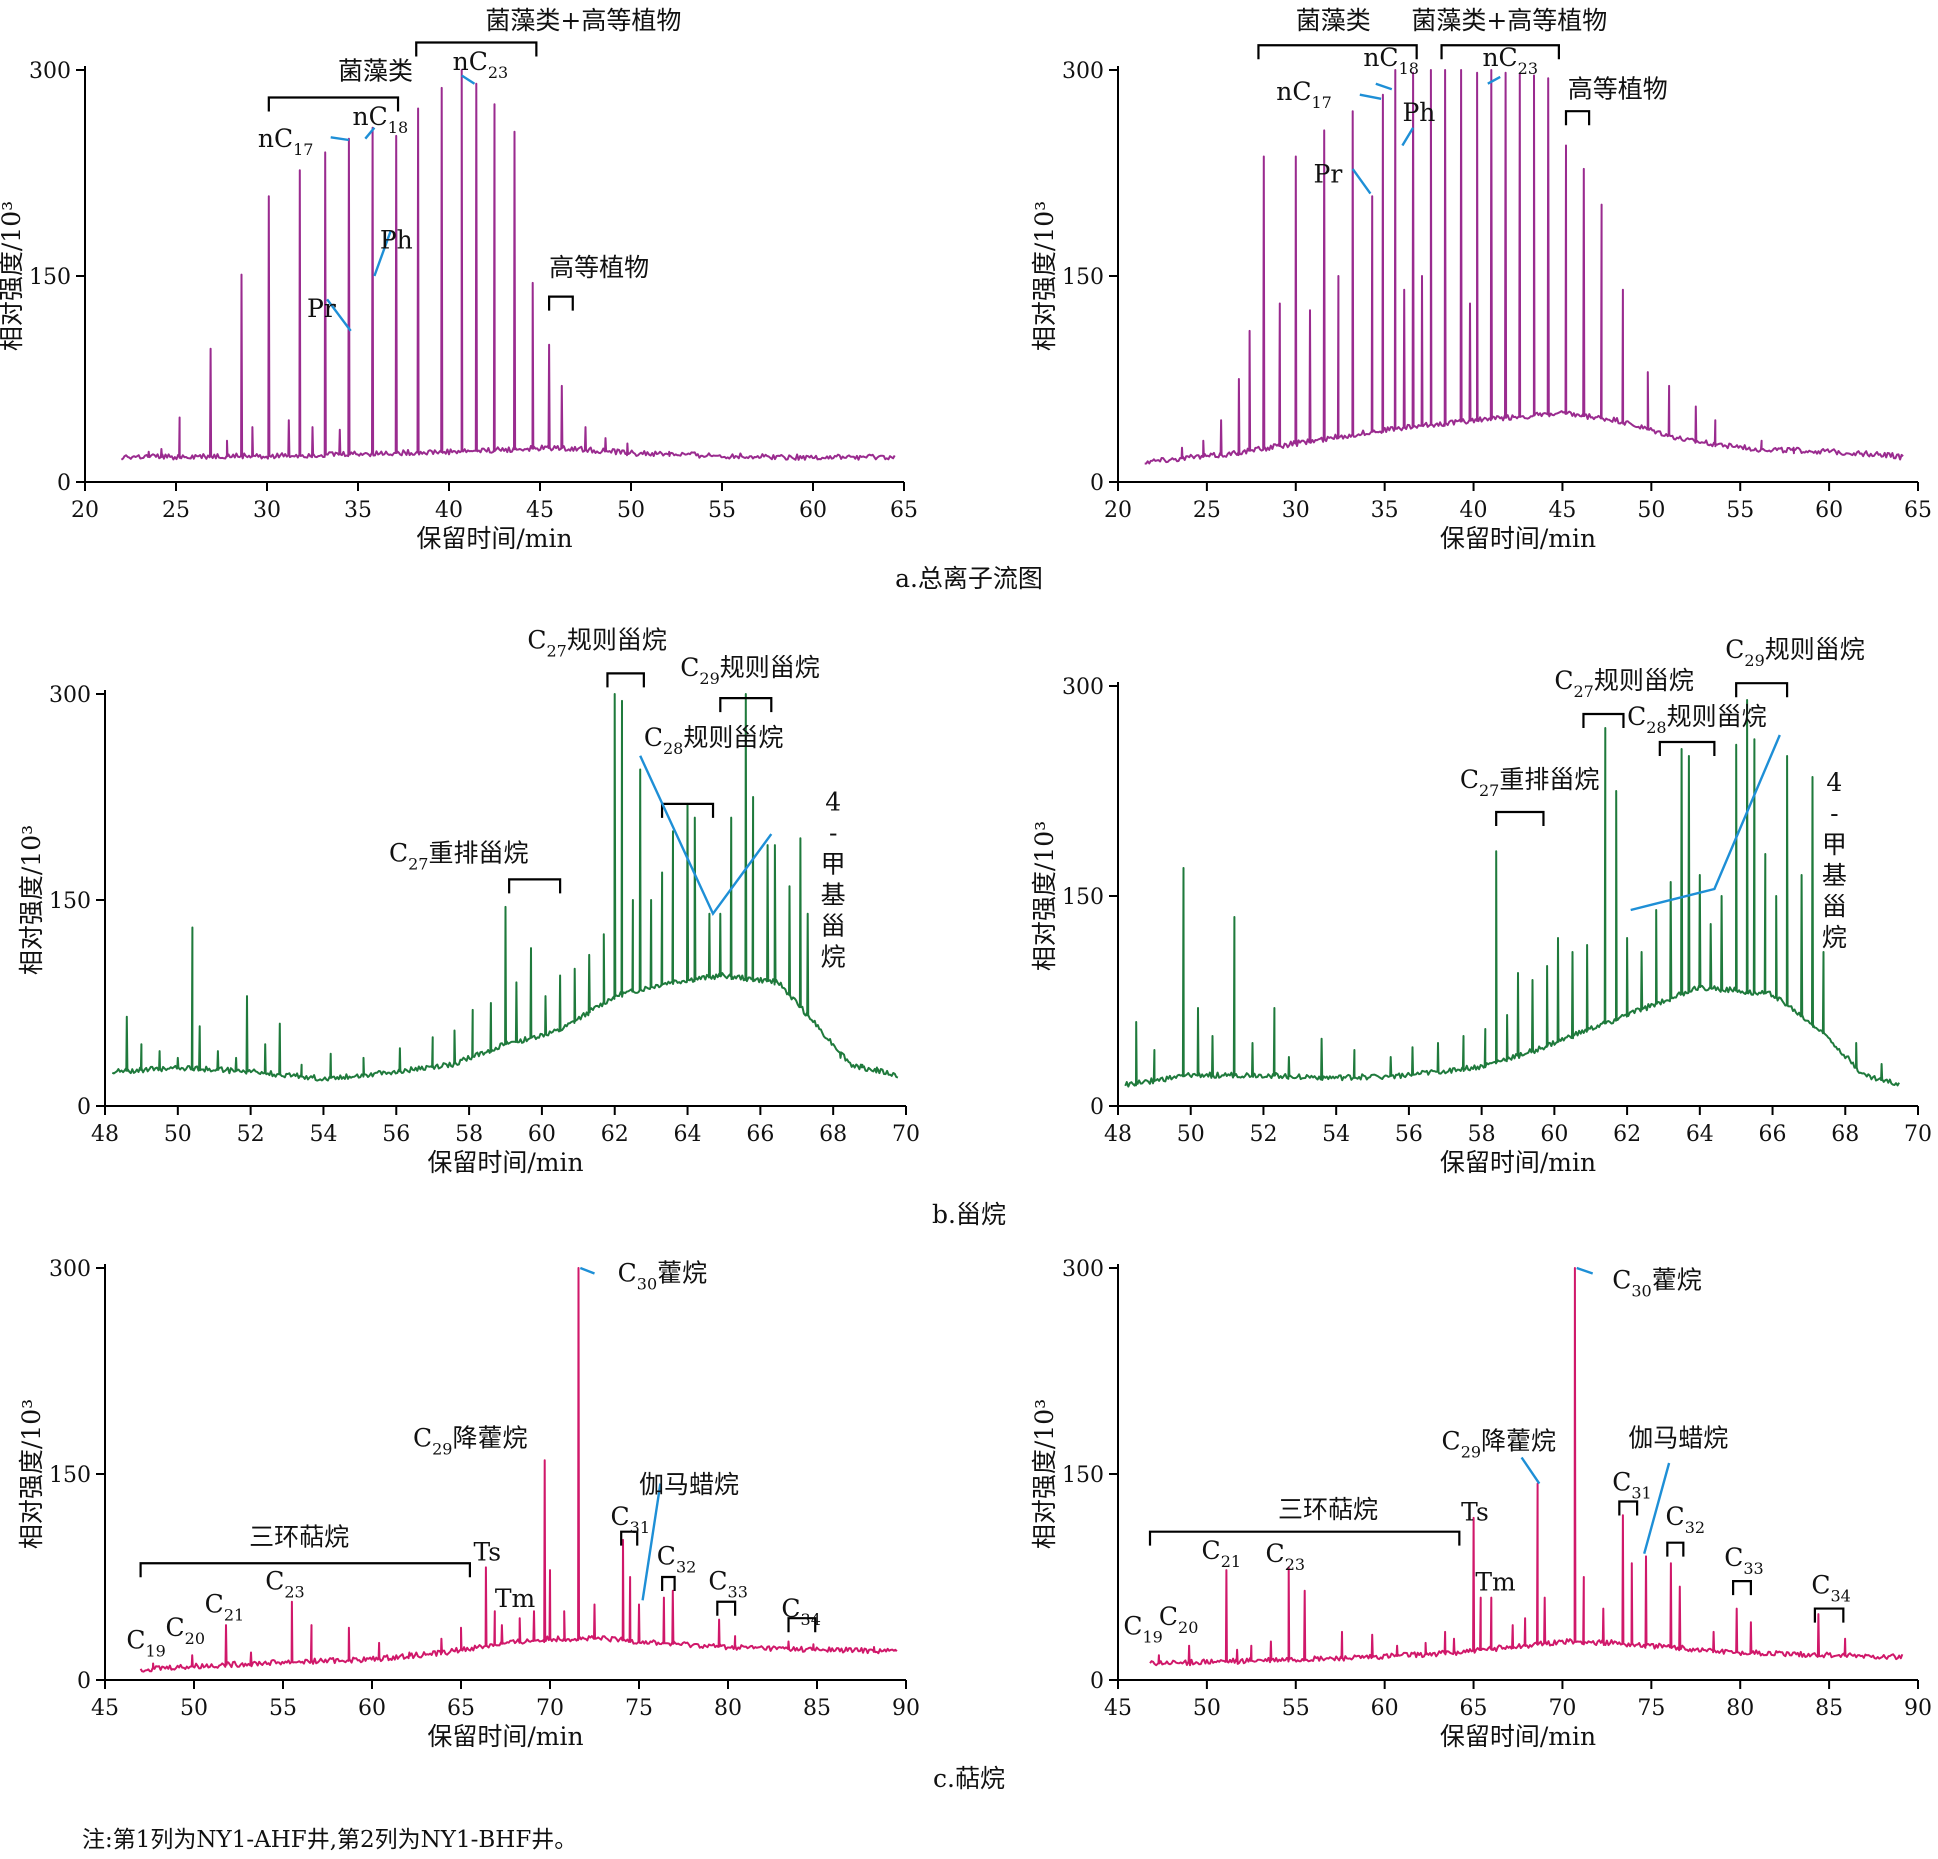 This screenshot has height=1859, width=1938. What do you see at coordinates (1083, 897) in the screenshot?
I see `y-tick-label: 150` at bounding box center [1083, 897].